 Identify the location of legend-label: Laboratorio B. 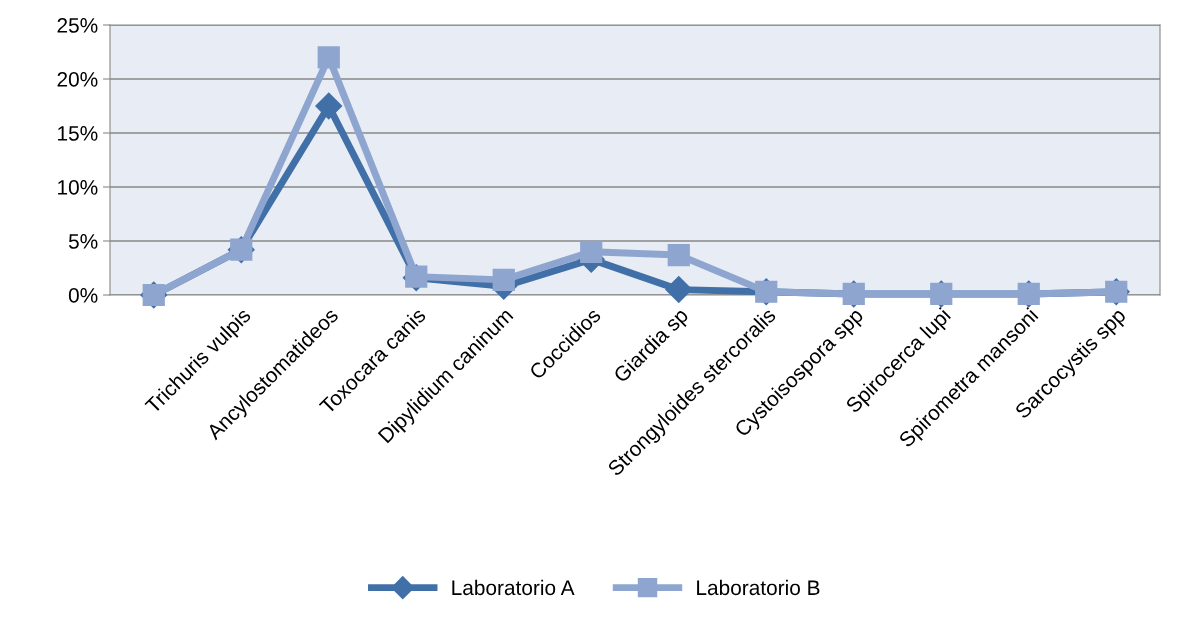
(758, 587).